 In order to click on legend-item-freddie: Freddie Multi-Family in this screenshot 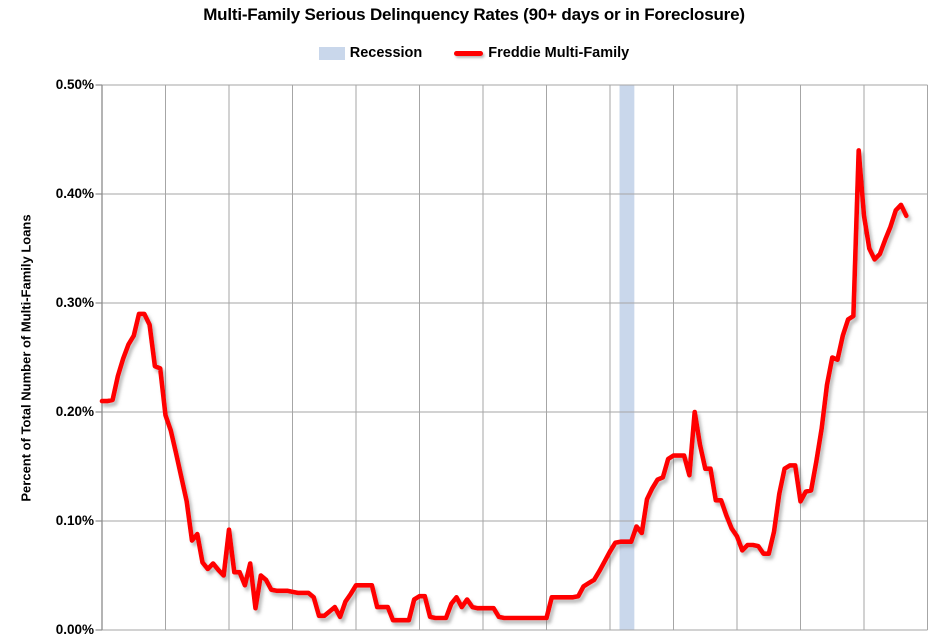, I will do `click(541, 53)`.